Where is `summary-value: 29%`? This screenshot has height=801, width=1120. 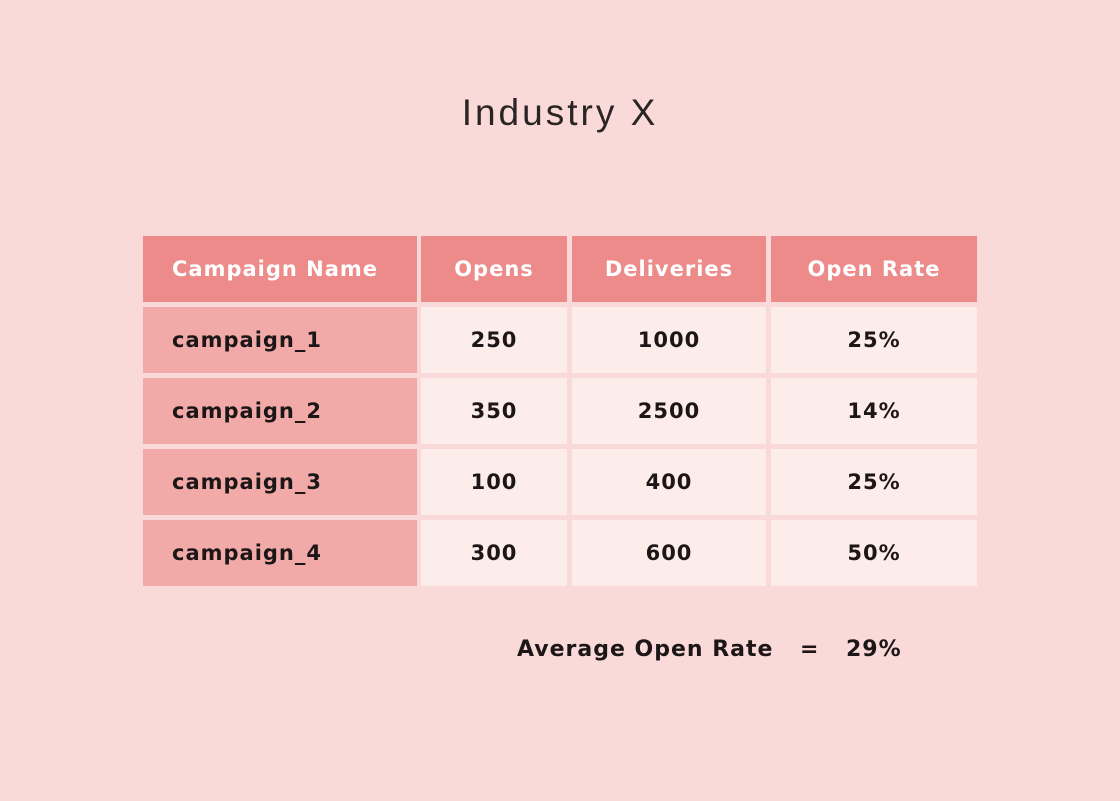 summary-value: 29% is located at coordinates (874, 649).